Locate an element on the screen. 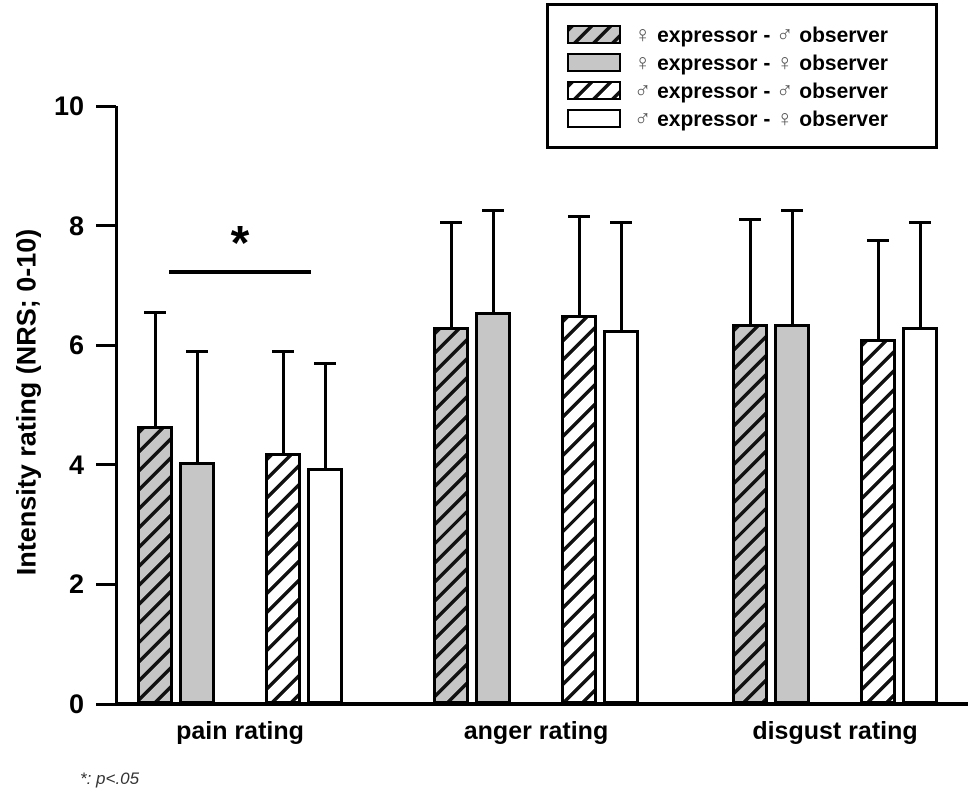 Image resolution: width=972 pixels, height=800 pixels. x-axis-line is located at coordinates (541, 704).